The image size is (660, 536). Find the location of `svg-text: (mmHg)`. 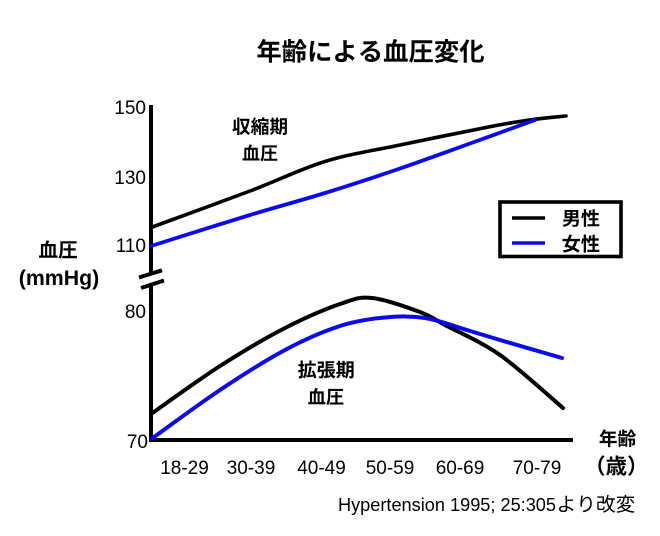

svg-text: (mmHg) is located at coordinates (59, 278).